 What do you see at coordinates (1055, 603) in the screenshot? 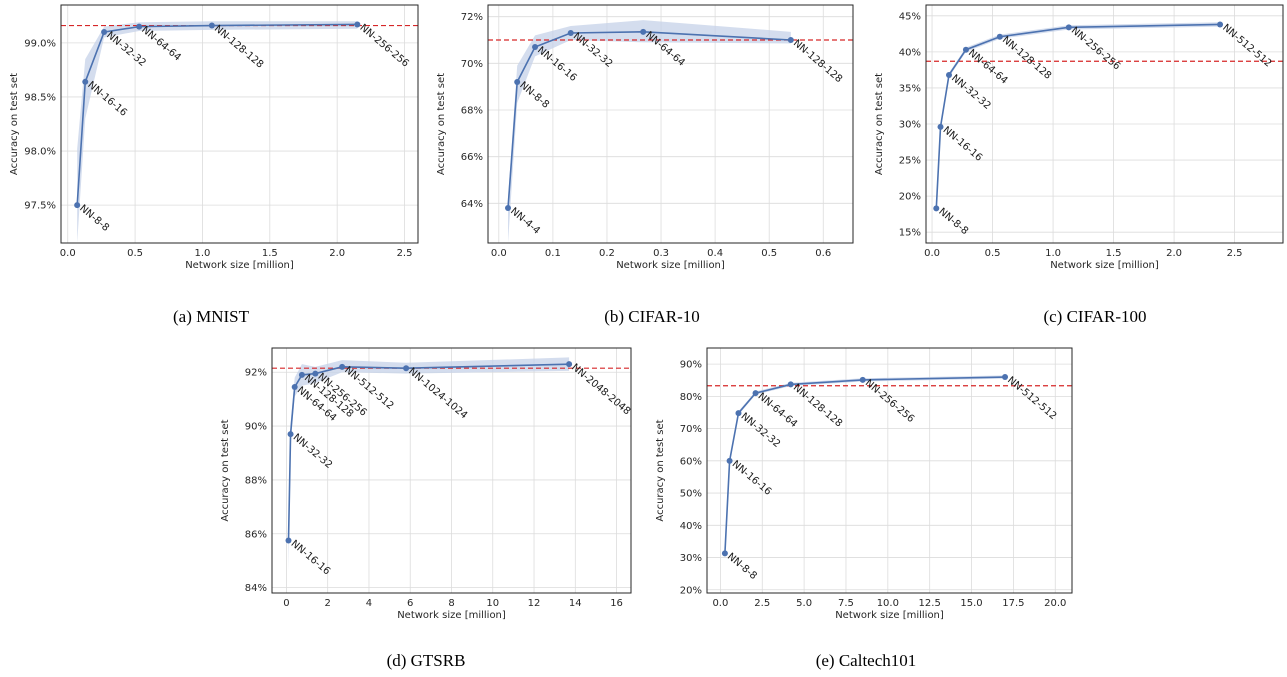
I see `x-tick-label: 20.0` at bounding box center [1055, 603].